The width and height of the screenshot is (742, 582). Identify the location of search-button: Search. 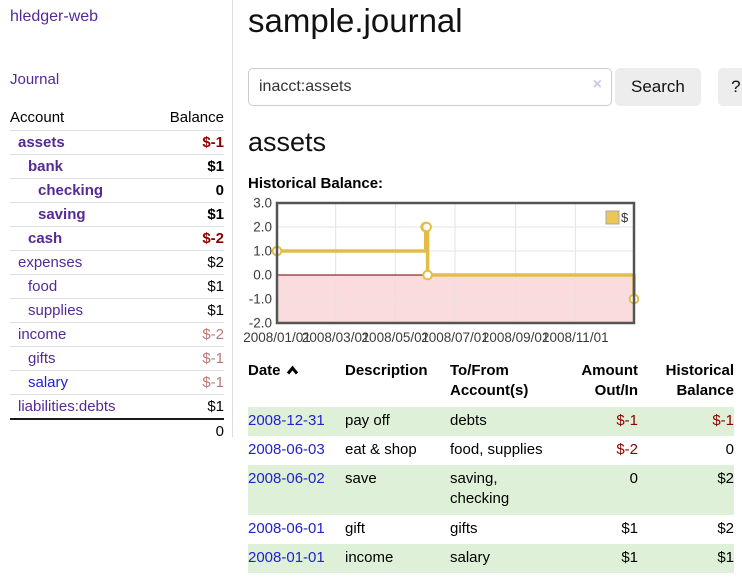
(658, 87).